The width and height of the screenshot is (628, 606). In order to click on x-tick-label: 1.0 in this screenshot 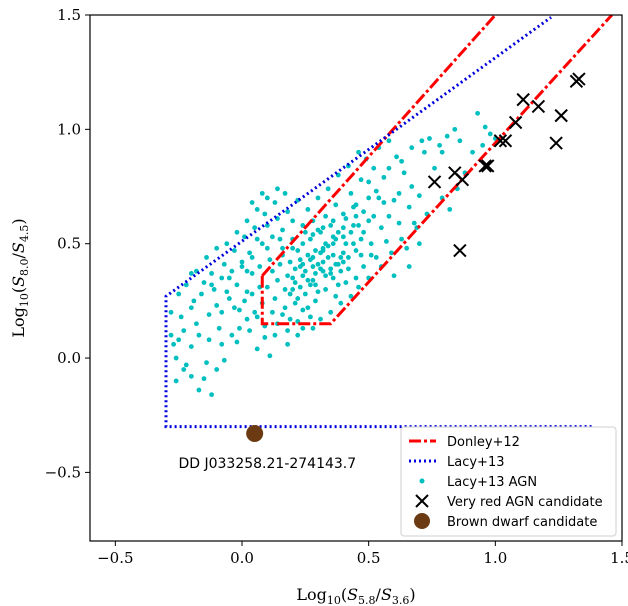, I will do `click(495, 558)`.